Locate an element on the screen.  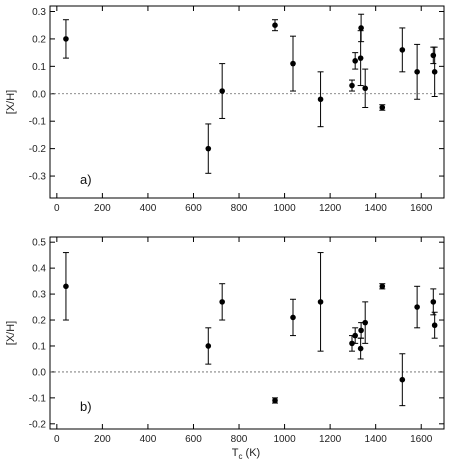
panel-b-label: b) is located at coordinates (86, 406).